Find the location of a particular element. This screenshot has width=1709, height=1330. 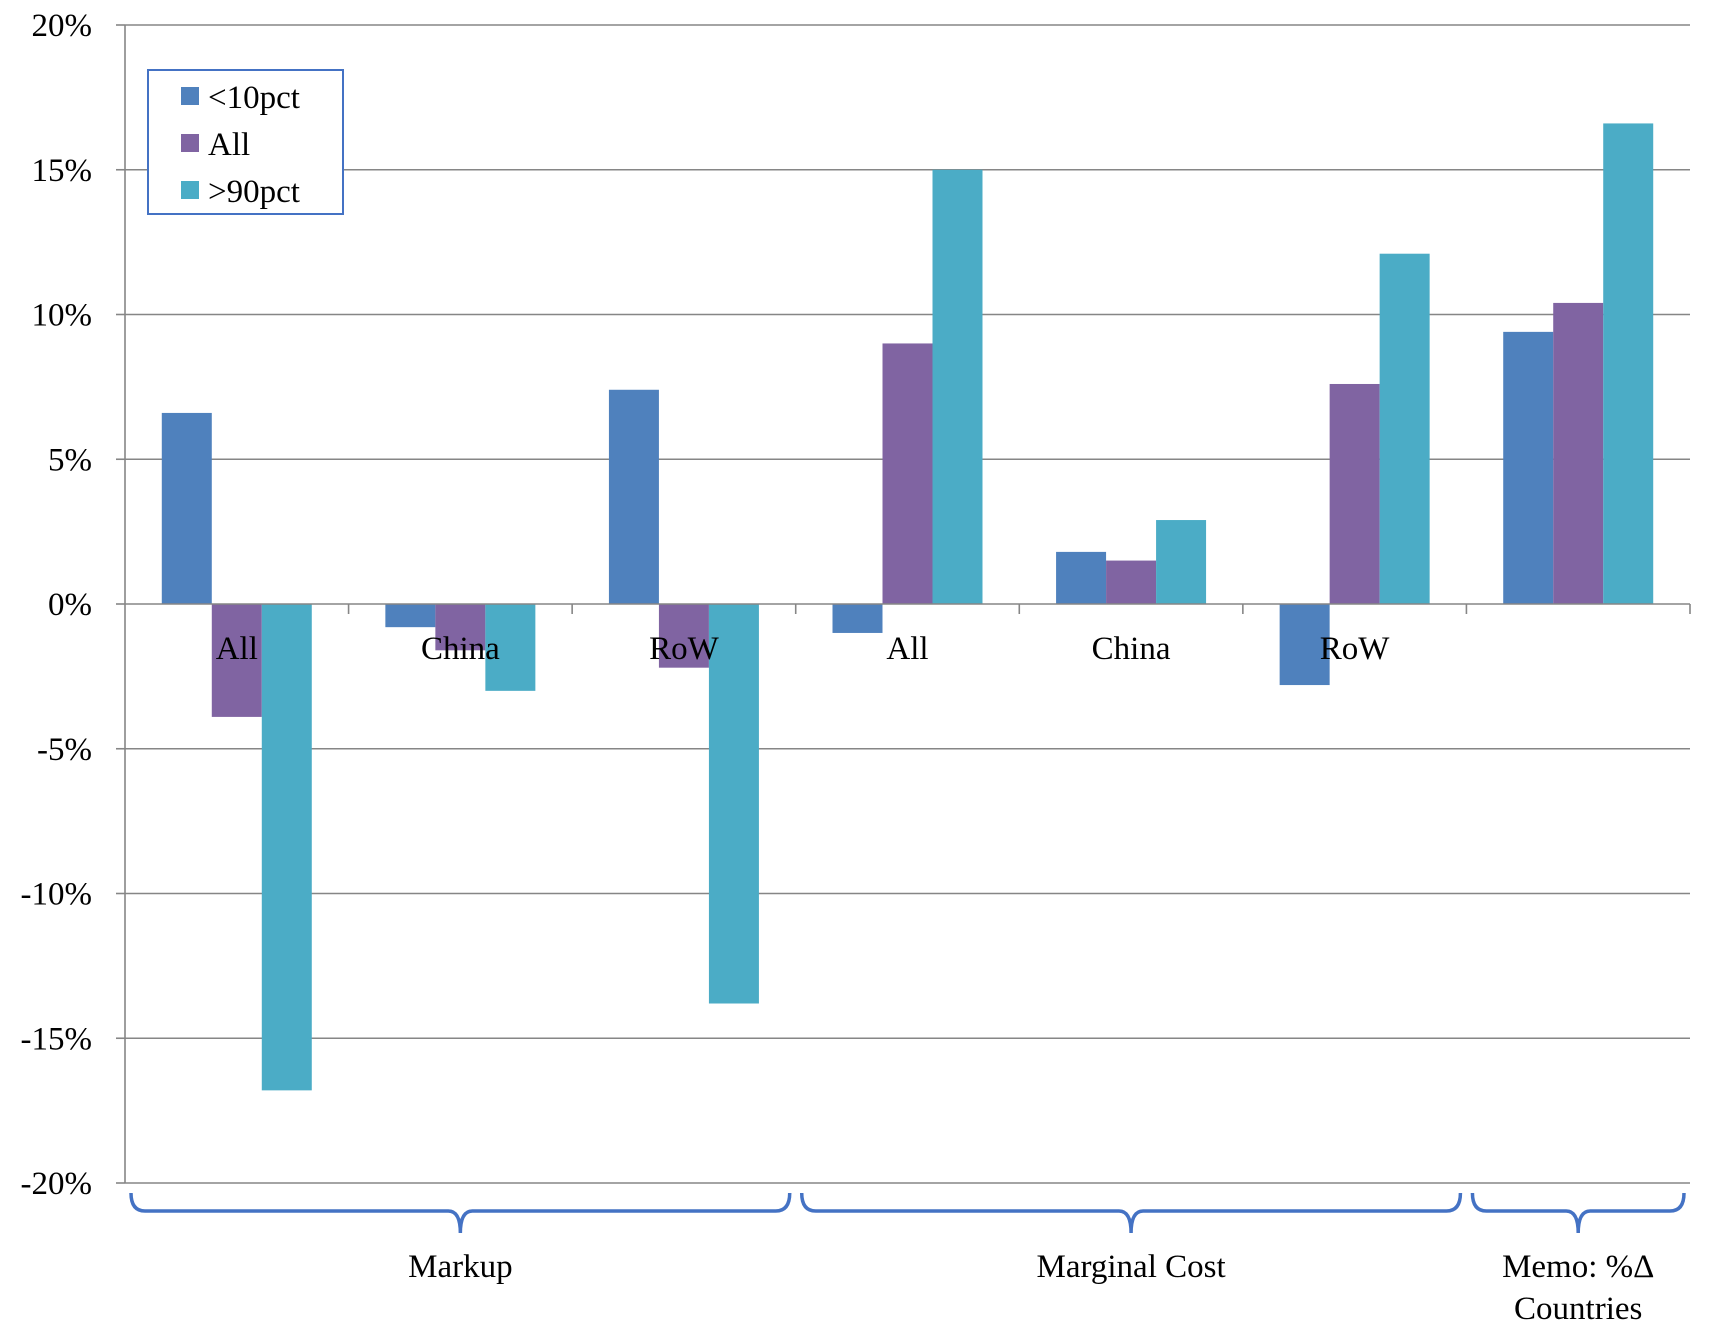

y-axis-ticks: 20% 15% 10% 5% 0% -5% -10% -15% -20% is located at coordinates (73, 605).